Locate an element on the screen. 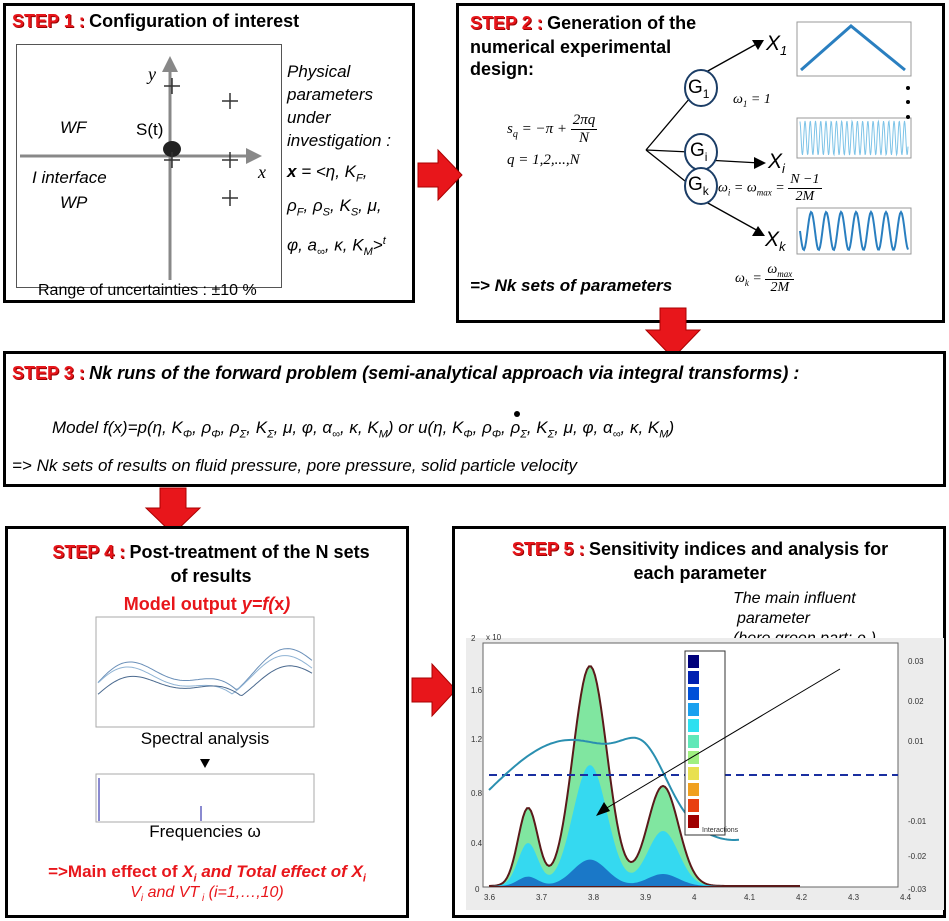 The image size is (949, 921). x1-label: X1 is located at coordinates (777, 45).